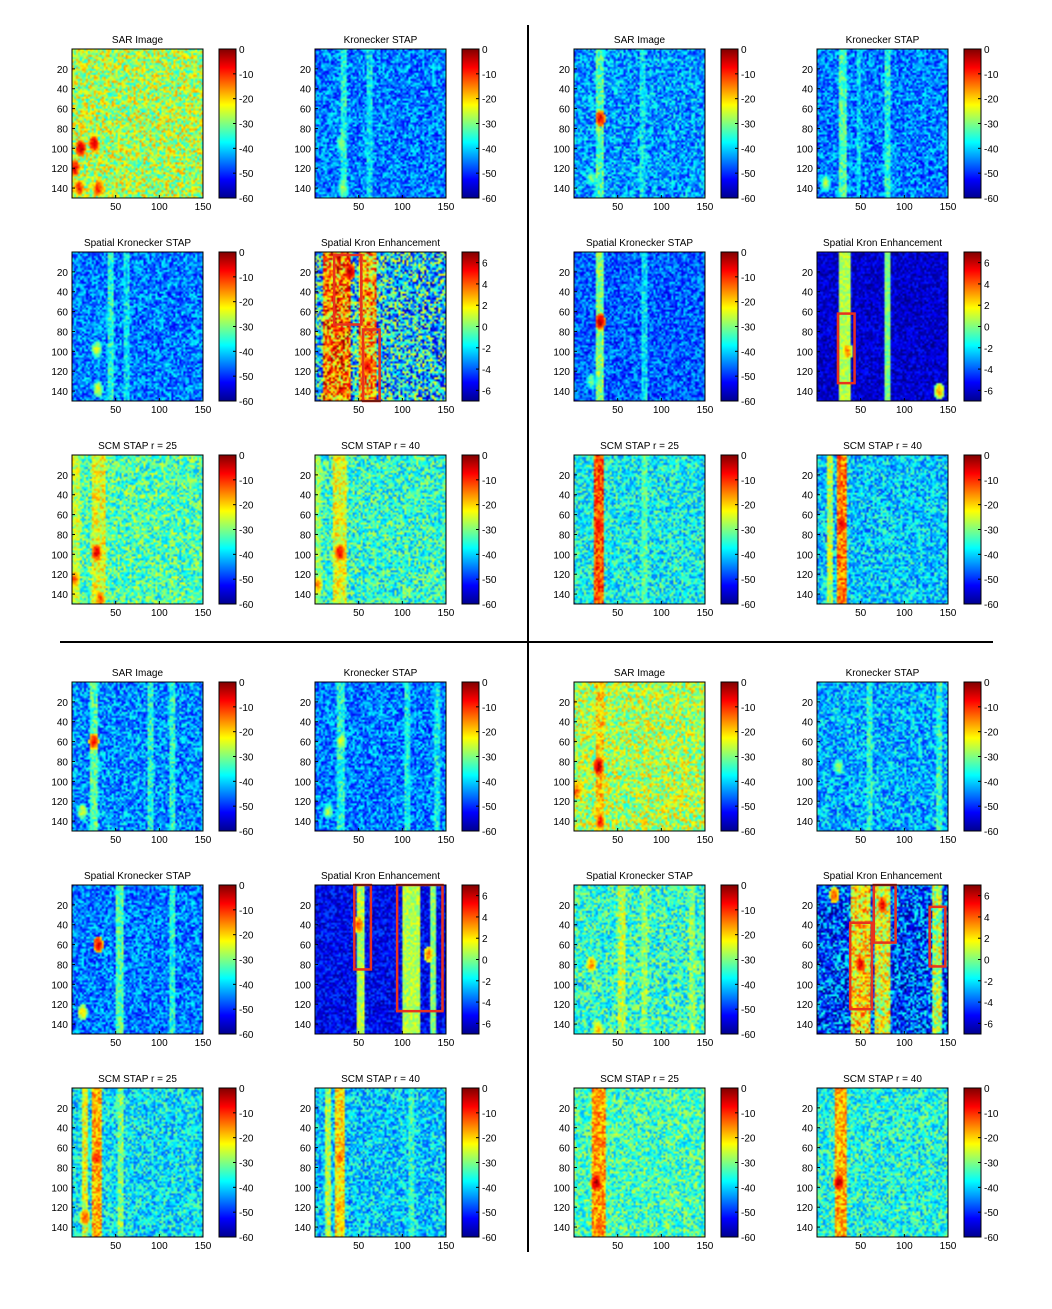 The width and height of the screenshot is (1052, 1309). Describe the element at coordinates (485, 306) in the screenshot. I see `colorbar-tick-label: 2` at that location.